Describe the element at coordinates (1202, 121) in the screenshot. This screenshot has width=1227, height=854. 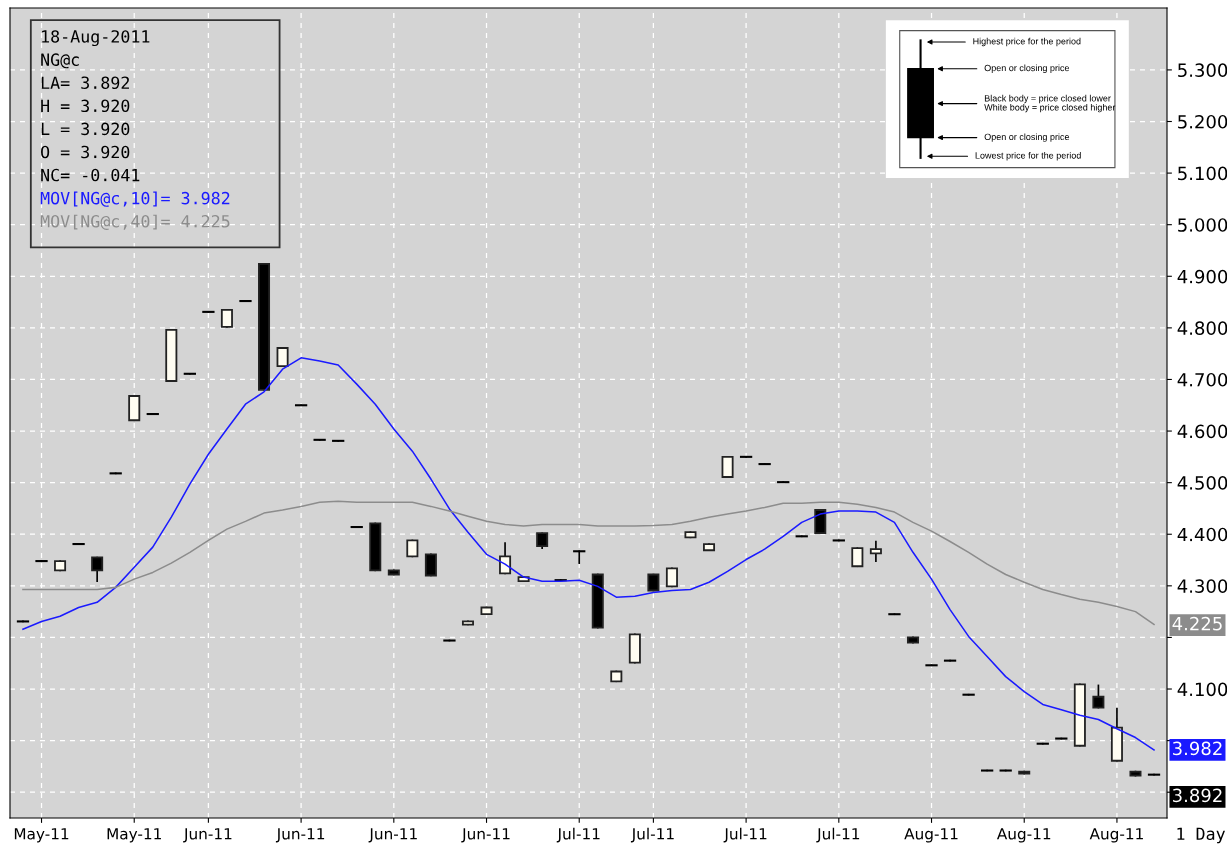
I see `y-tick-label: 5.200` at that location.